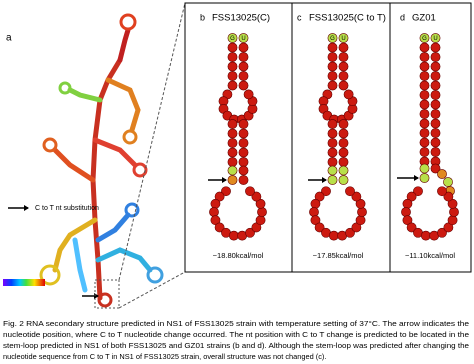 Image resolution: width=474 pixels, height=364 pixels. What do you see at coordinates (299, 17) in the screenshot?
I see `panel-label: c` at bounding box center [299, 17].